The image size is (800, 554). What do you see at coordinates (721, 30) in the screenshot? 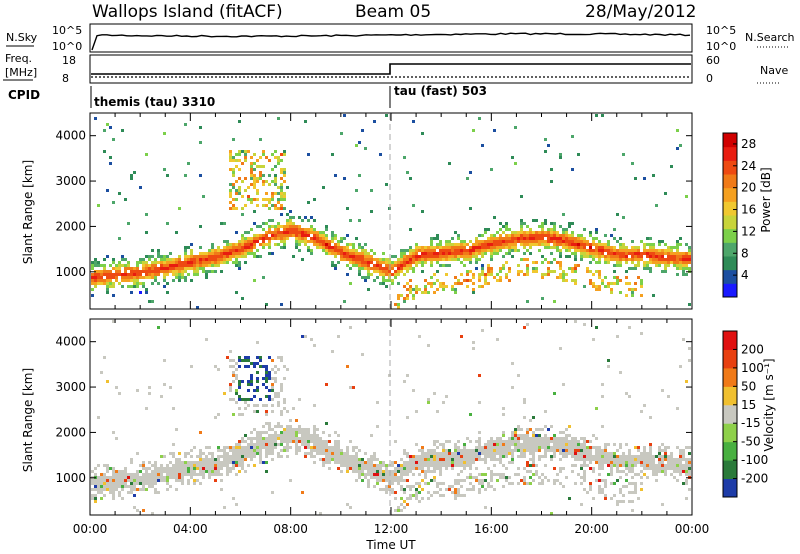
I see `nsearch-tick-top: 10^5` at bounding box center [721, 30].